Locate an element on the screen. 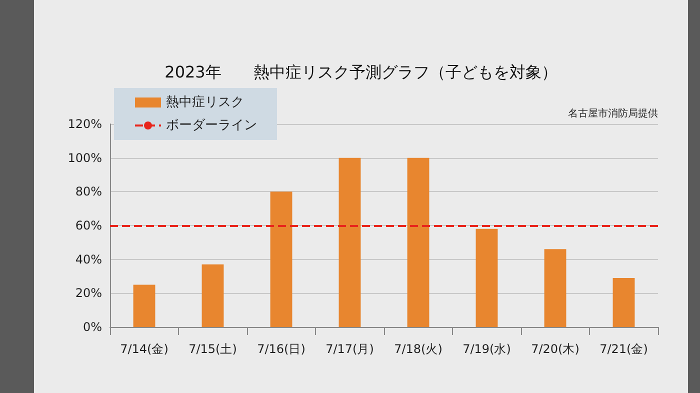  y-tick-label: 20% is located at coordinates (88, 293).